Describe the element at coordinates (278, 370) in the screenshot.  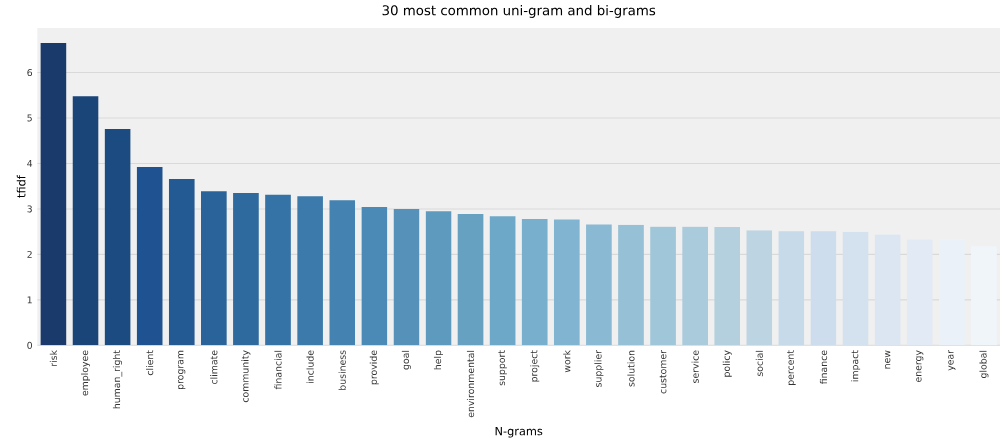
I see `x-tick-label: financial` at that location.